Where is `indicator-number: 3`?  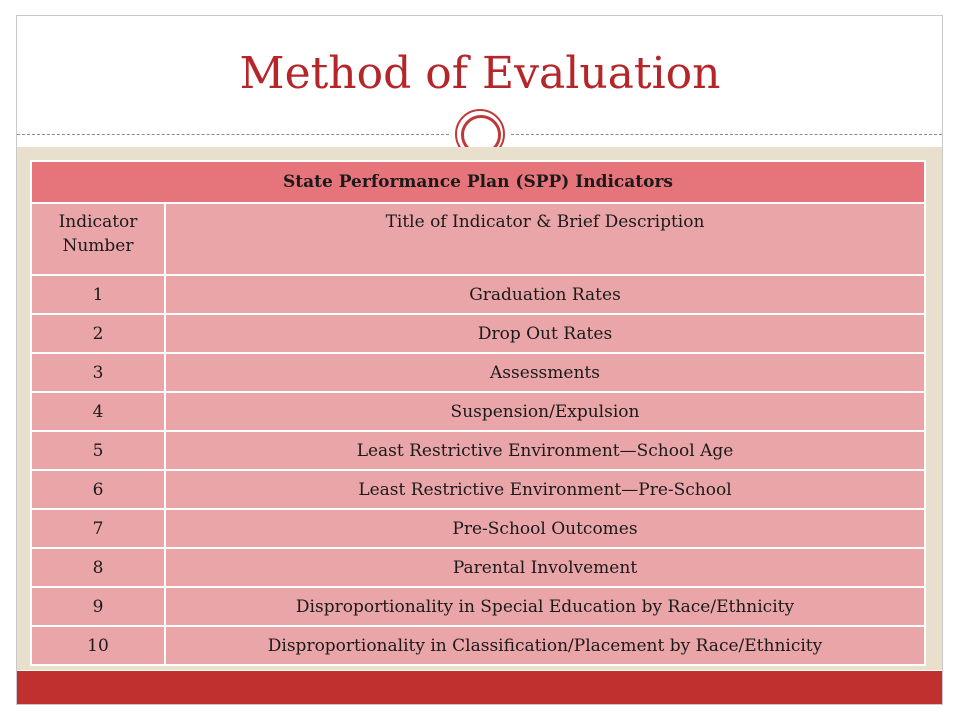 indicator-number: 3 is located at coordinates (98, 372).